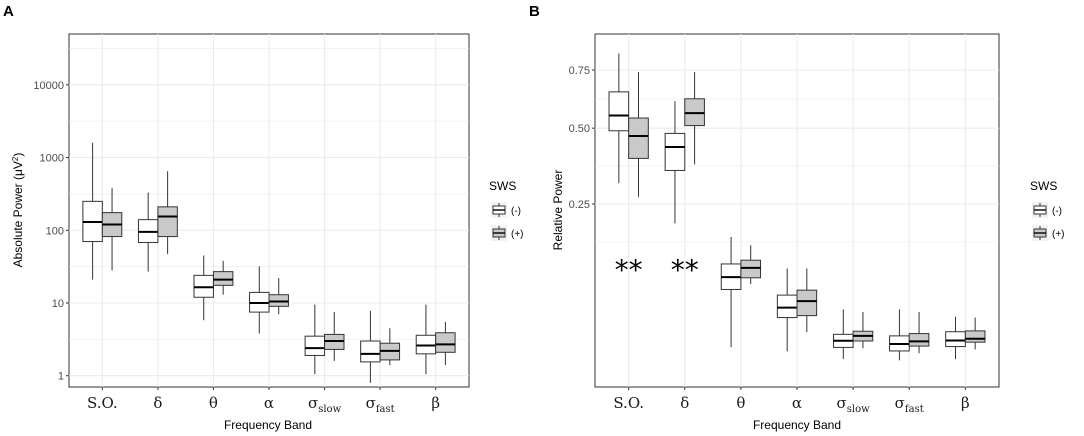 Image resolution: width=1084 pixels, height=436 pixels. I want to click on significance-marker: **, so click(685, 270).